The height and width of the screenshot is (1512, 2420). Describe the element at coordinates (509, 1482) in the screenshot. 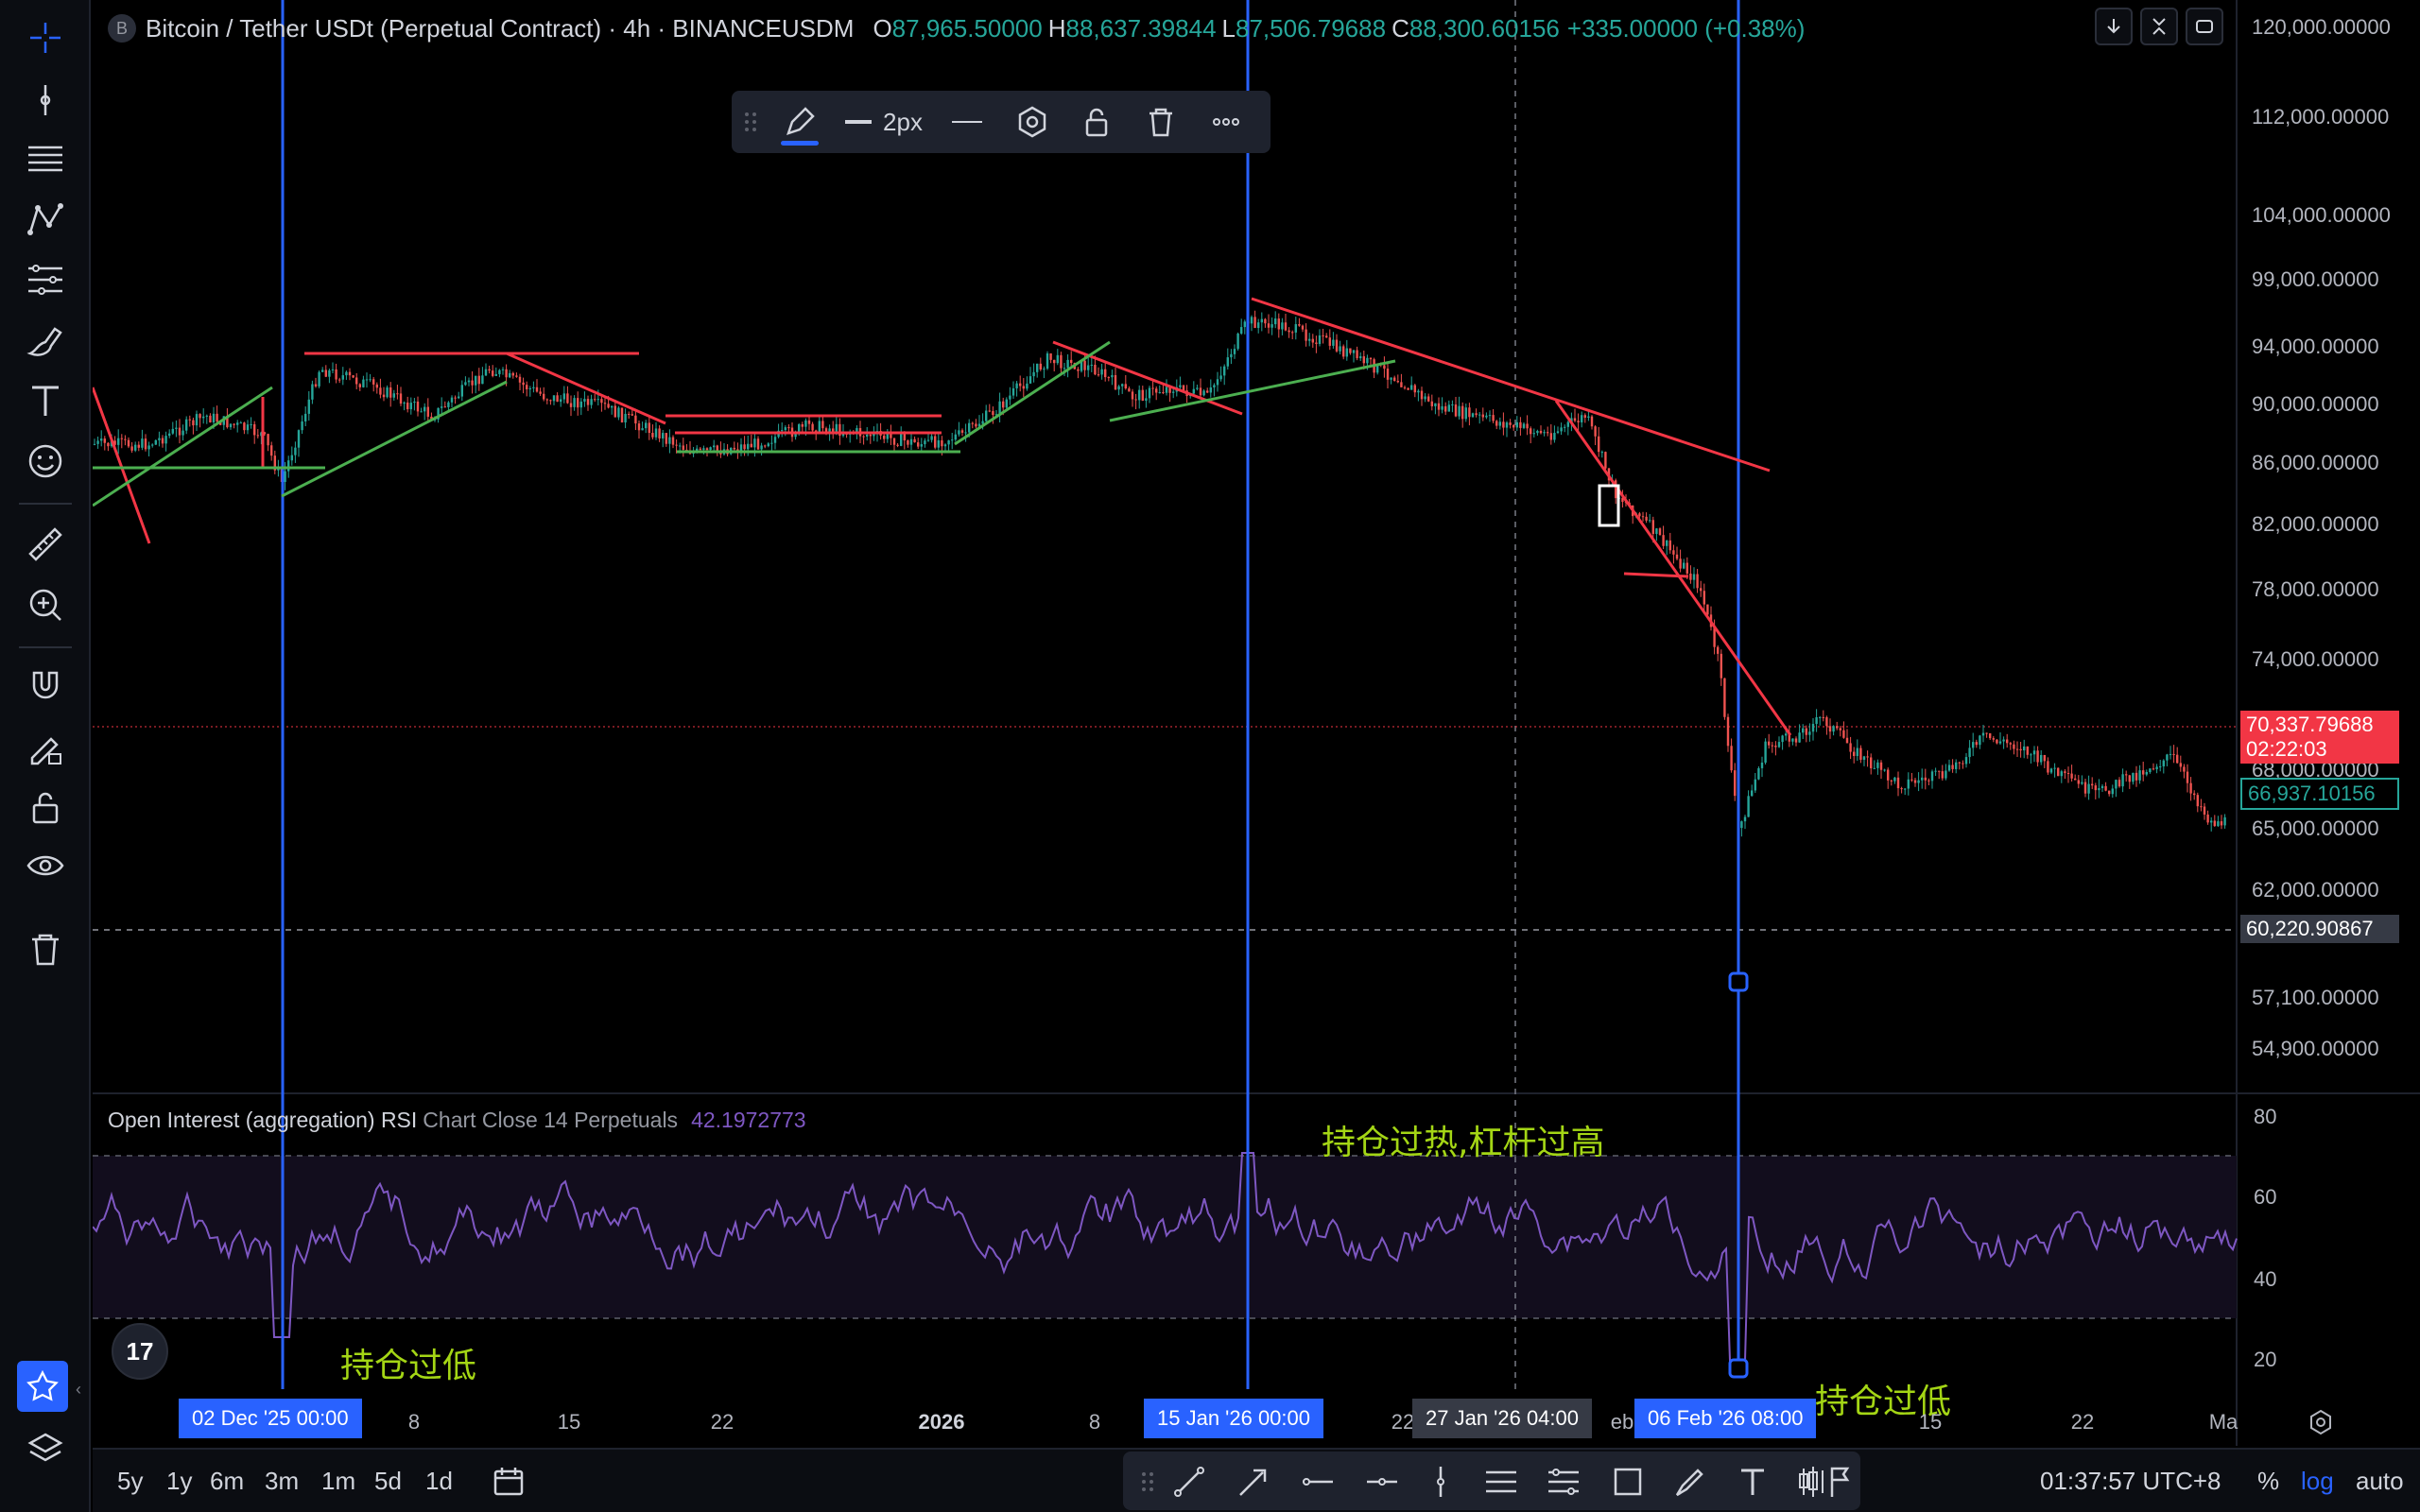

I see `calendar-icon` at that location.